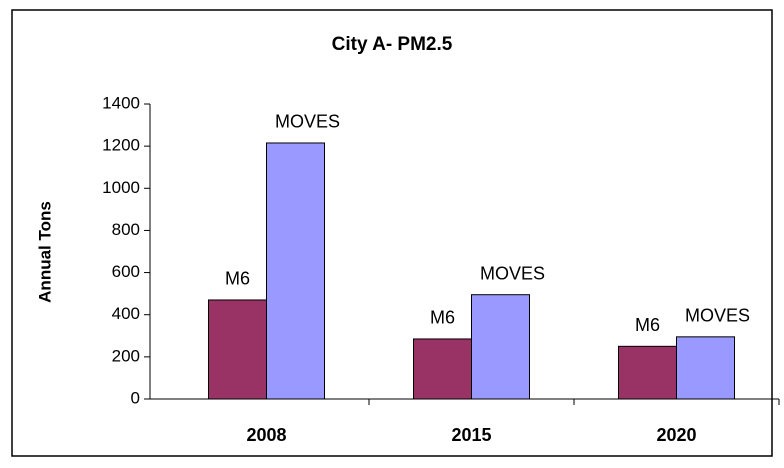 The height and width of the screenshot is (468, 784). What do you see at coordinates (44, 252) in the screenshot?
I see `y-axis-label: Annual Tons` at bounding box center [44, 252].